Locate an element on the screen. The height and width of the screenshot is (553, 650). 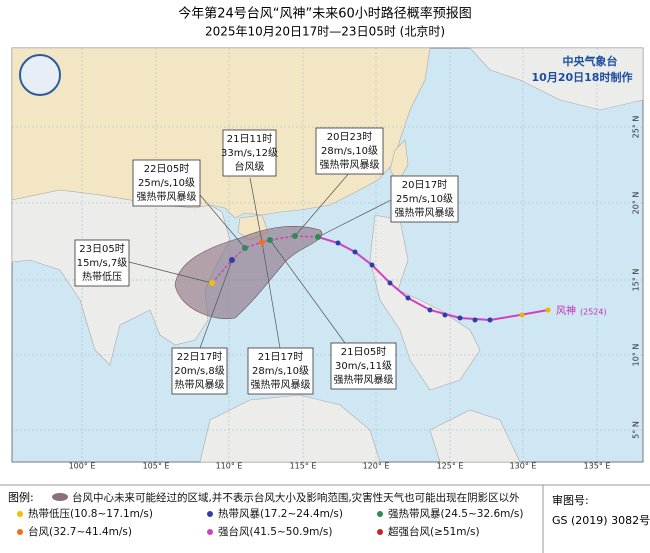
subtitle: 2025年10月20日17时—23日05时 (北京时) is located at coordinates (325, 32).